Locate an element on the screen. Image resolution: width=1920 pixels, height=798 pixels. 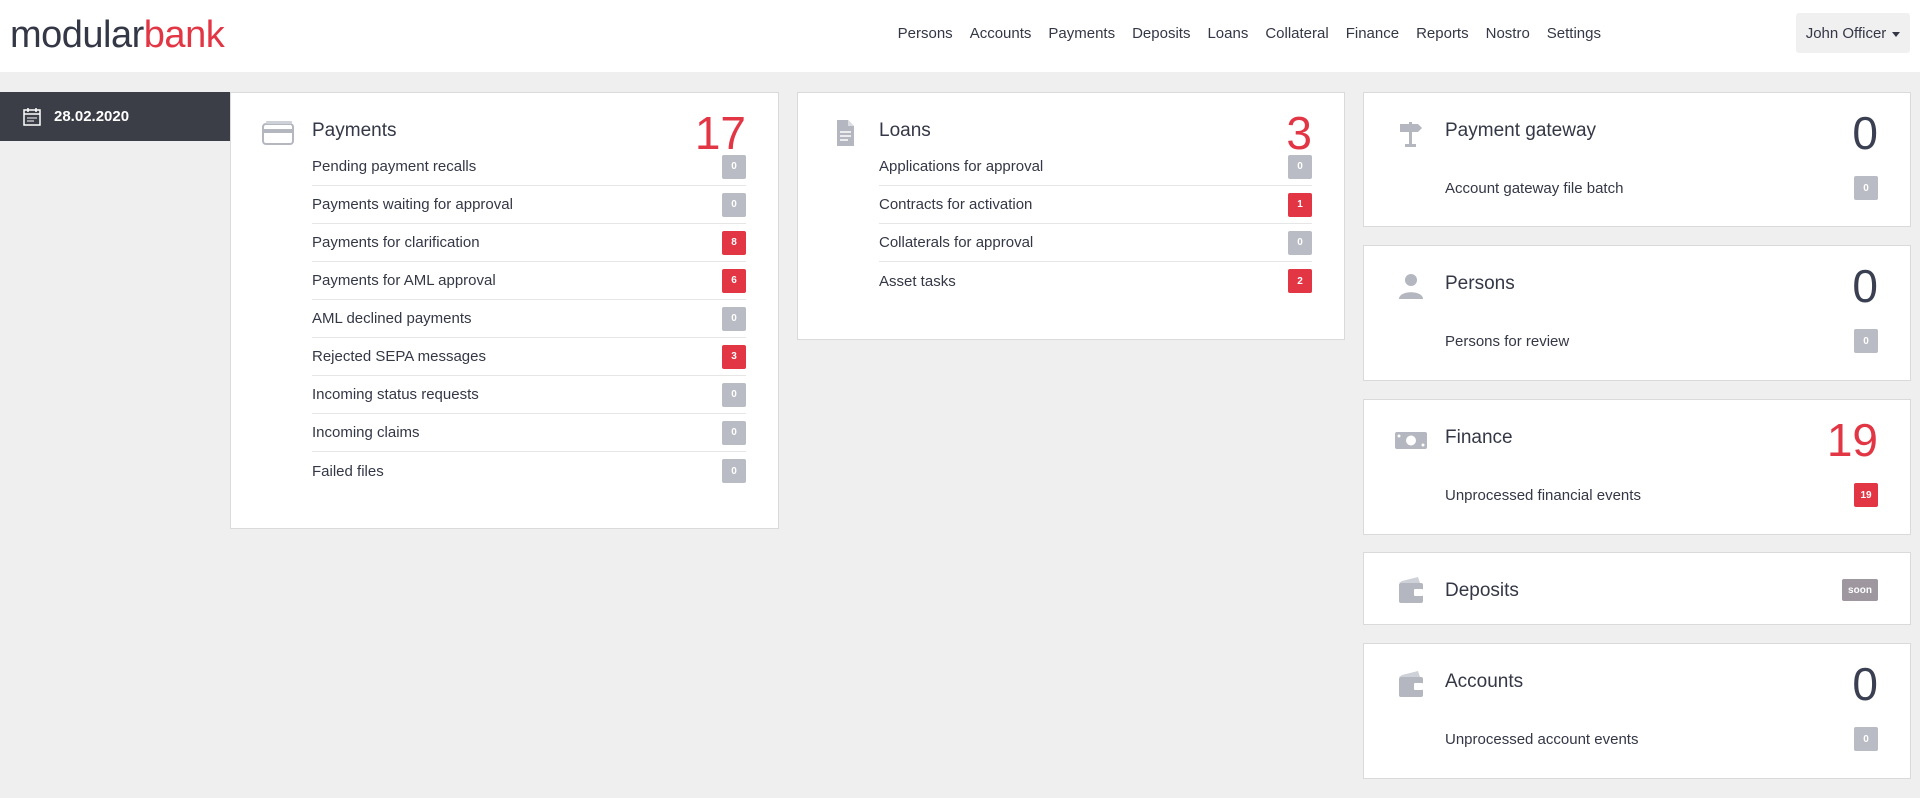
nav-settings: Settings is located at coordinates (1573, 33).